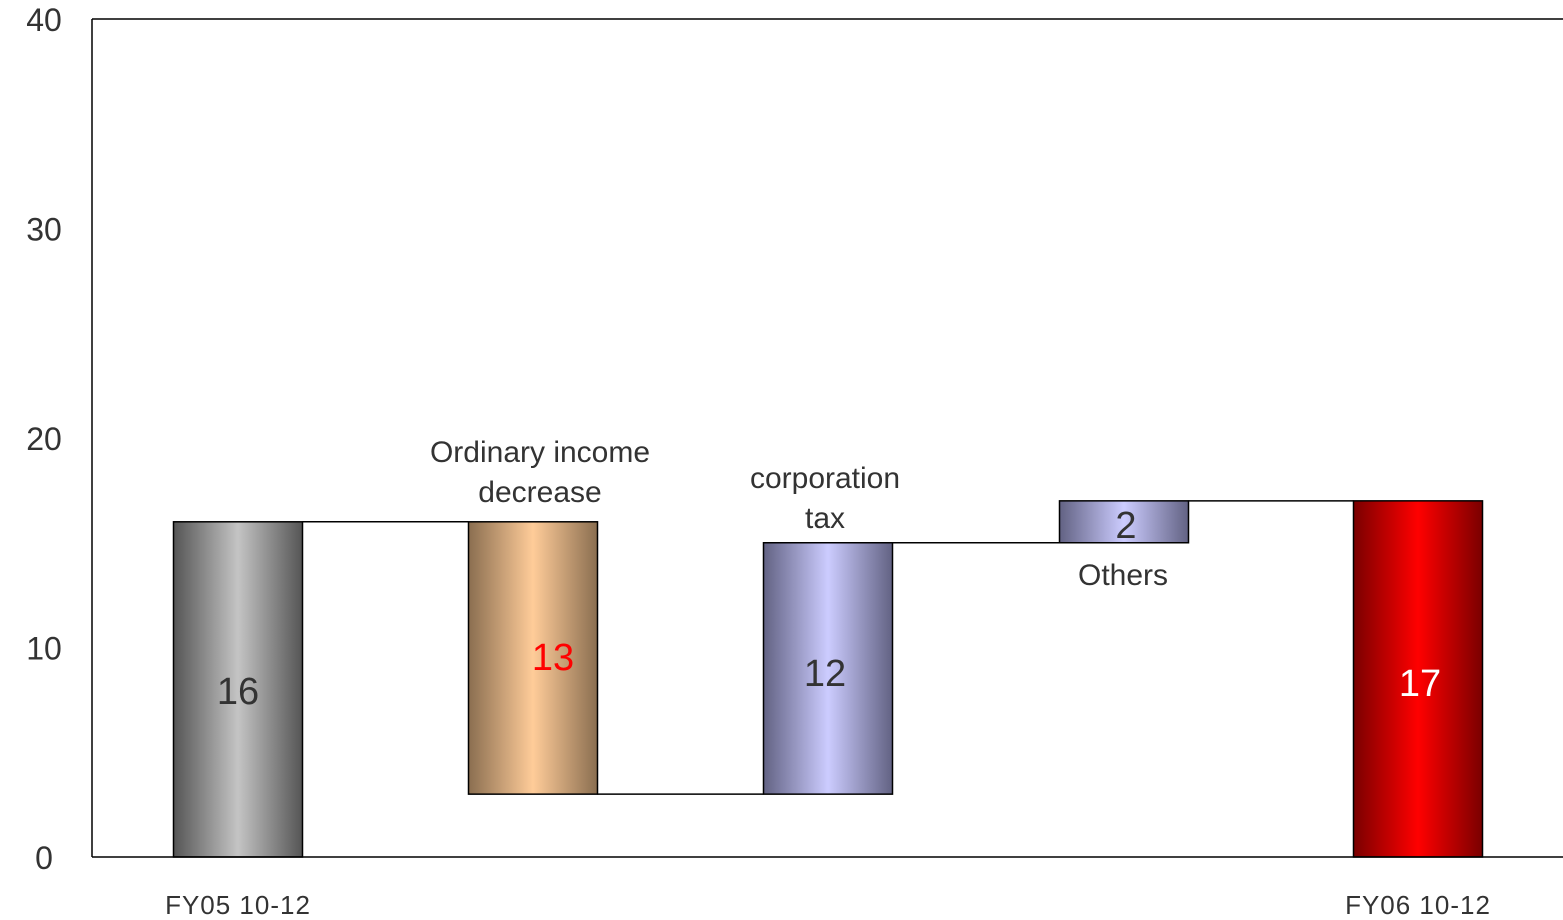 The width and height of the screenshot is (1563, 920). Describe the element at coordinates (825, 498) in the screenshot. I see `bar-annotation: corporation tax` at that location.